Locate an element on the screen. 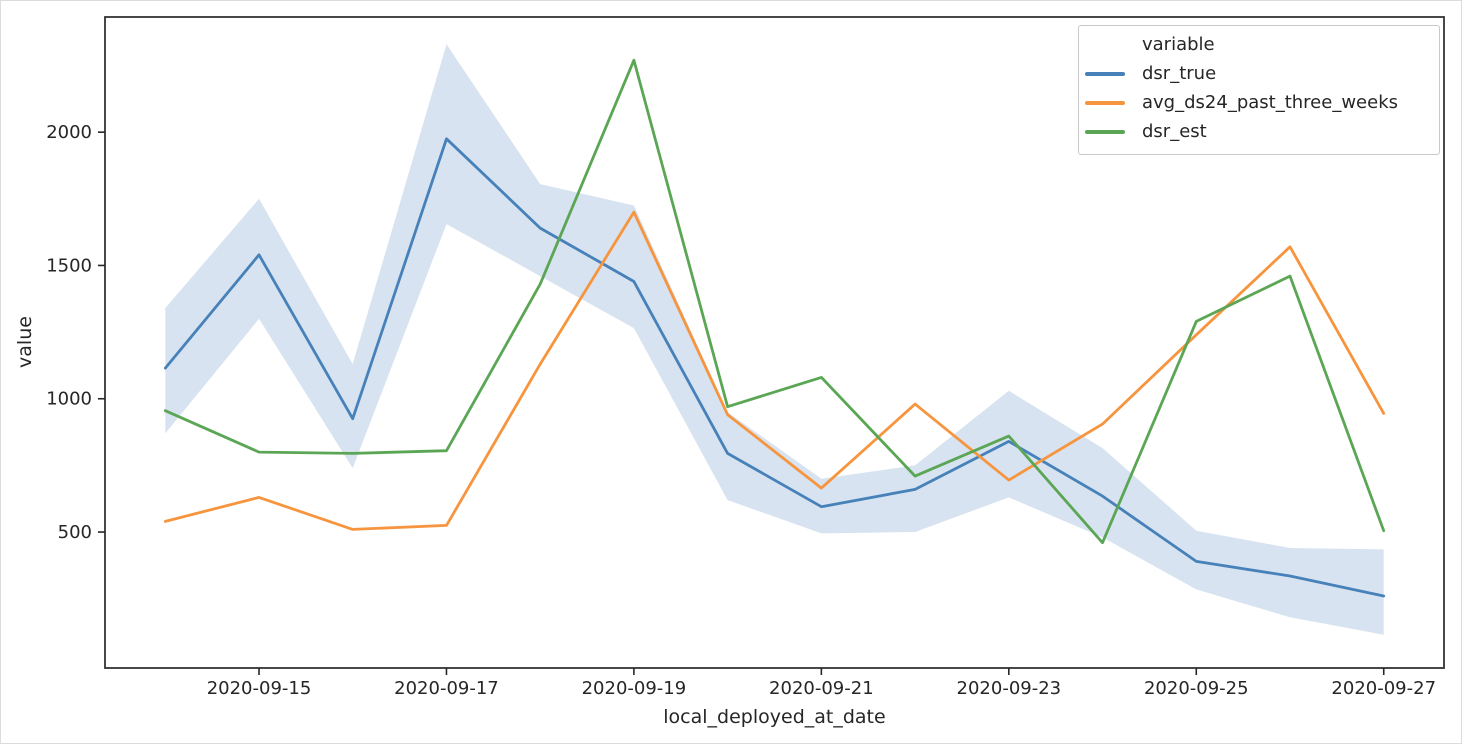 This screenshot has width=1462, height=744. x-tick-label: 2020-09-25 is located at coordinates (1196, 688).